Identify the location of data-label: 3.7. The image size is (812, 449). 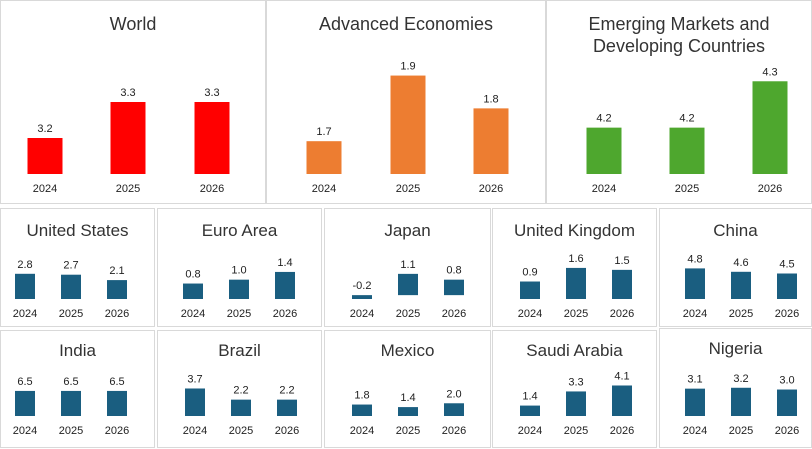
(194, 379).